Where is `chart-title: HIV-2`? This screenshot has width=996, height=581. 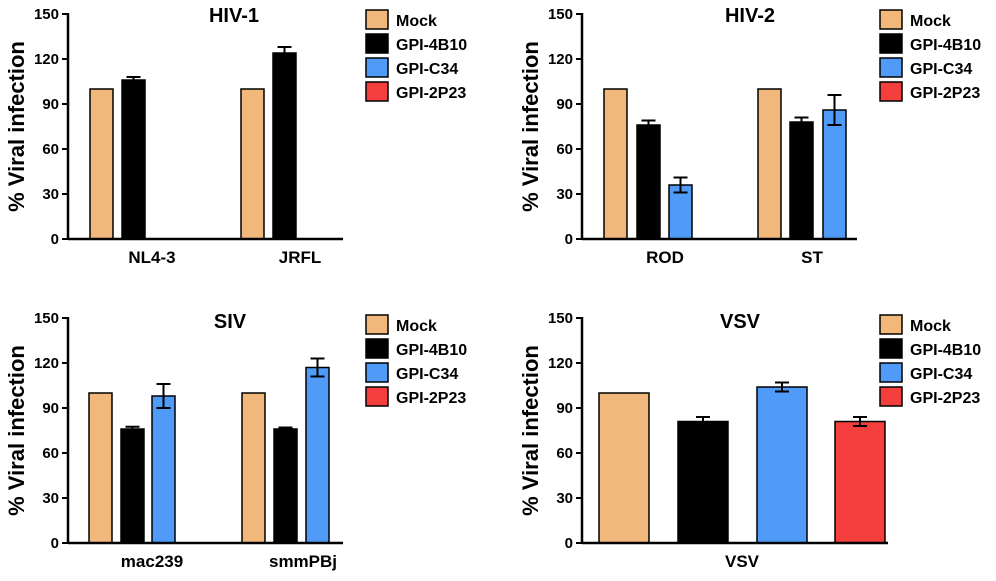
chart-title: HIV-2 is located at coordinates (750, 16).